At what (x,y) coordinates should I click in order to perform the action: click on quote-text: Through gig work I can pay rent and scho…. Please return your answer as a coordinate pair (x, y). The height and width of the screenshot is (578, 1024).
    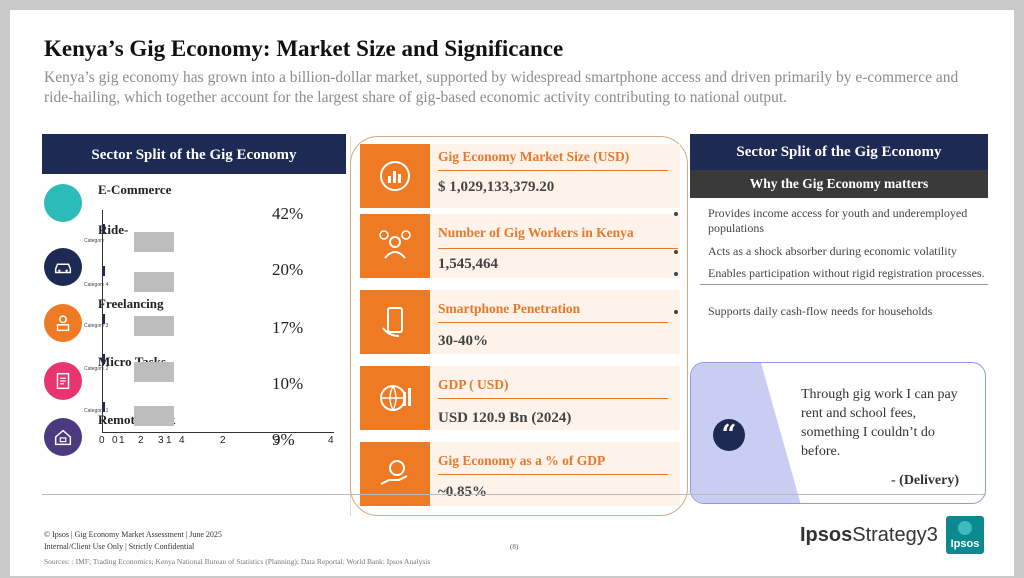
    Looking at the image, I should click on (879, 423).